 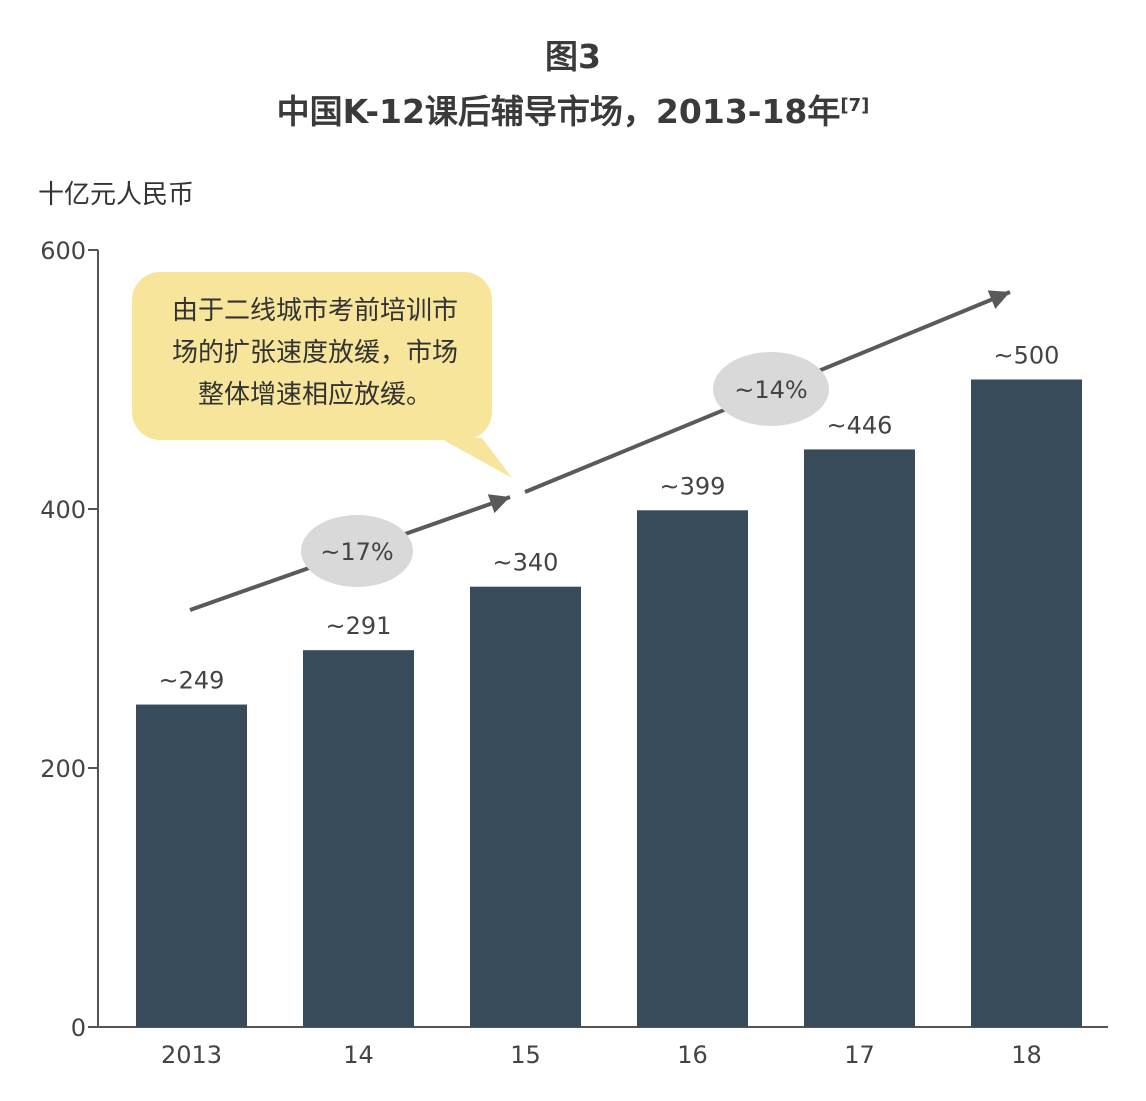 I want to click on growth-rate-label: ~17%, so click(x=356, y=552).